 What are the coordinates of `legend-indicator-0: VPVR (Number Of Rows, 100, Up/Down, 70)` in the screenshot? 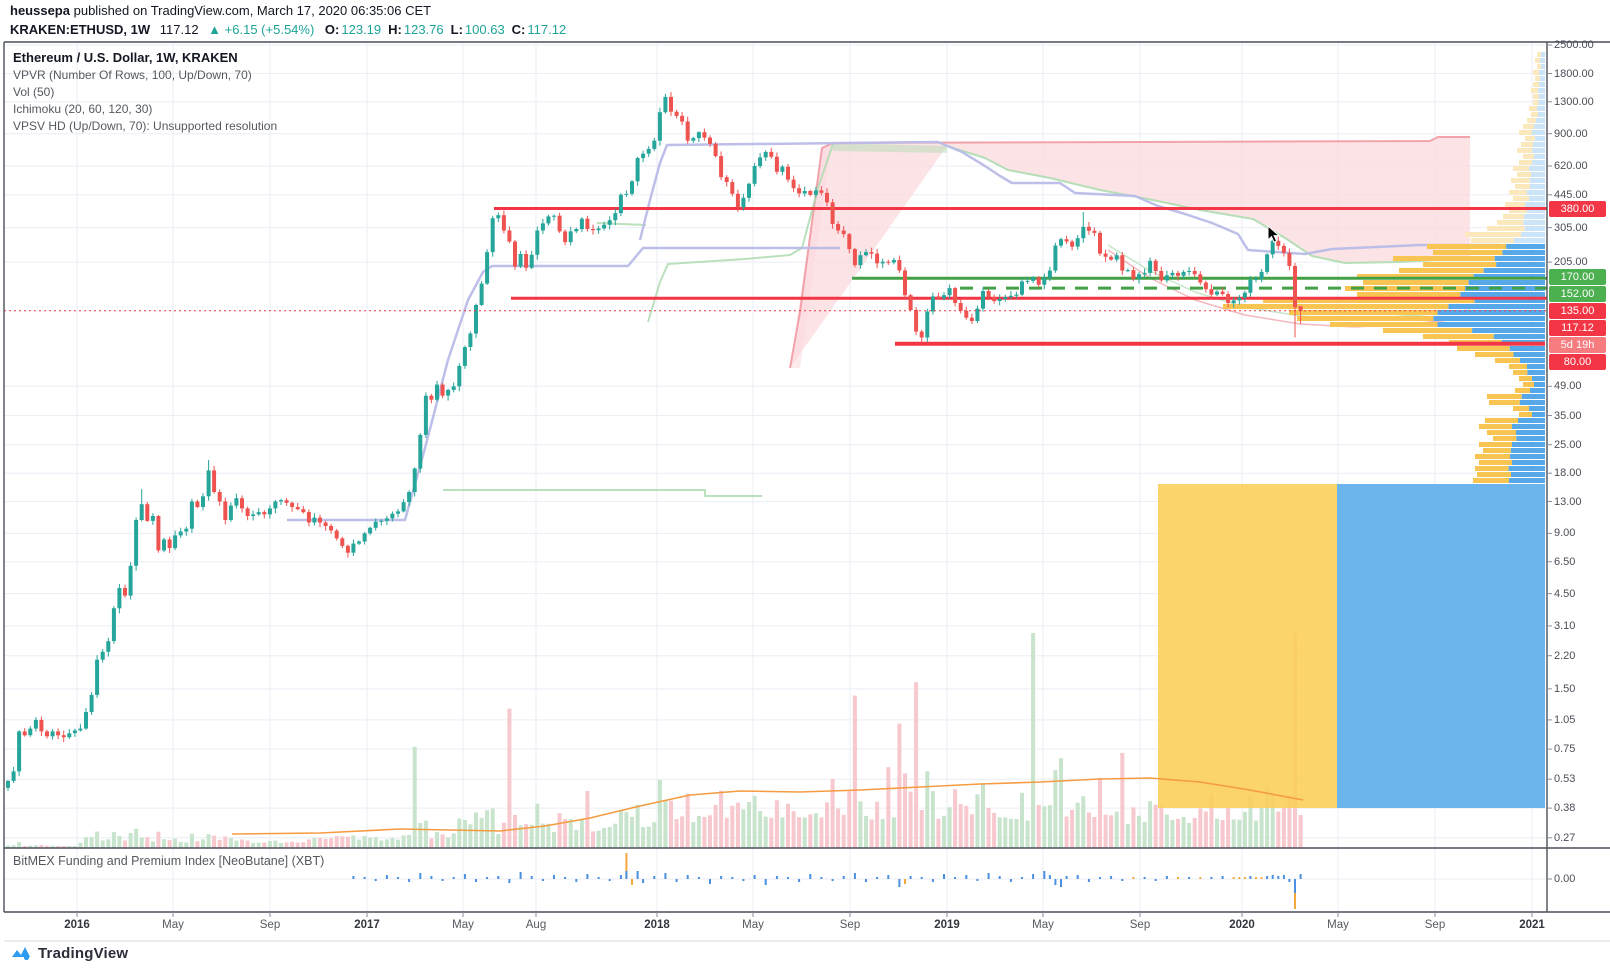 It's located at (132, 75).